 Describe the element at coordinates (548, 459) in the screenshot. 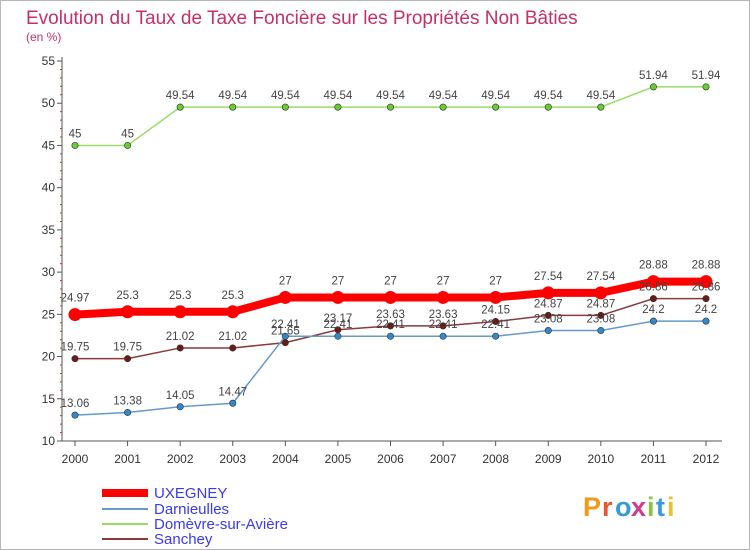

I see `x-tick-label: 2009` at that location.